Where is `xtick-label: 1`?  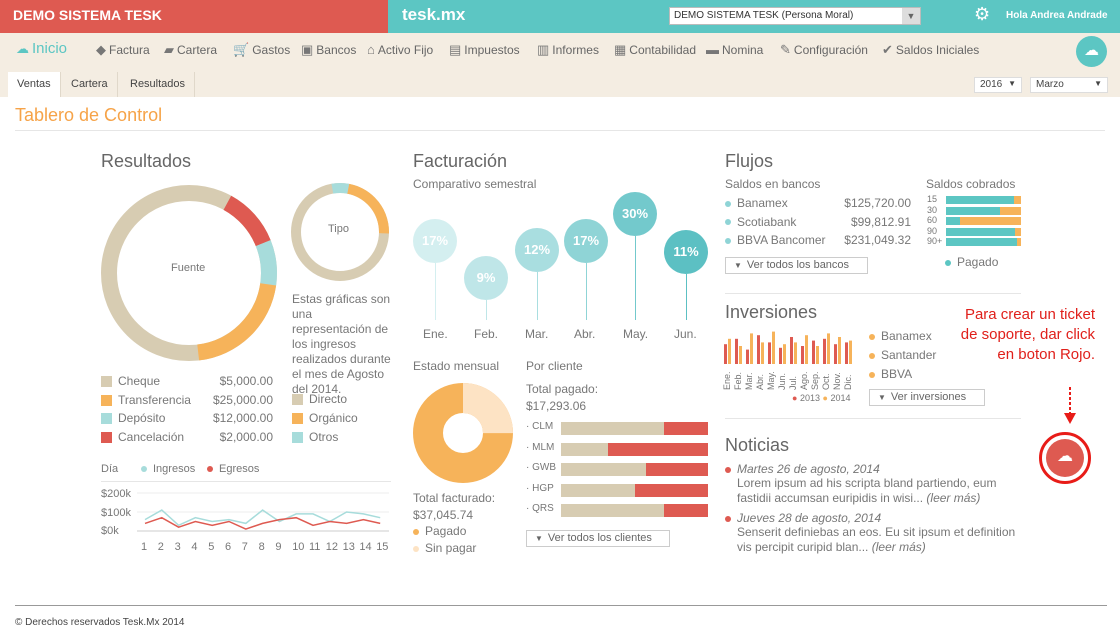
xtick-label: 1 is located at coordinates (144, 547).